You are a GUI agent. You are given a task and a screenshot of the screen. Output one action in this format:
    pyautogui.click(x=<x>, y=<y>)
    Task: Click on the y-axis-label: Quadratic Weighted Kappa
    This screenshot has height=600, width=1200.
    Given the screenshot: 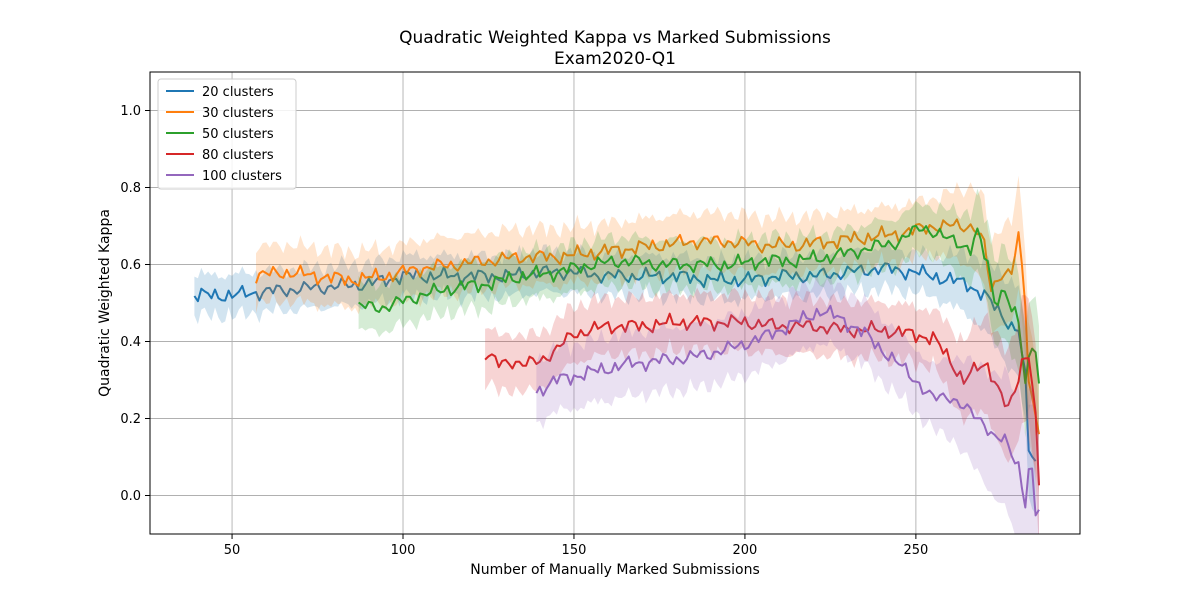 What is the action you would take?
    pyautogui.click(x=105, y=303)
    